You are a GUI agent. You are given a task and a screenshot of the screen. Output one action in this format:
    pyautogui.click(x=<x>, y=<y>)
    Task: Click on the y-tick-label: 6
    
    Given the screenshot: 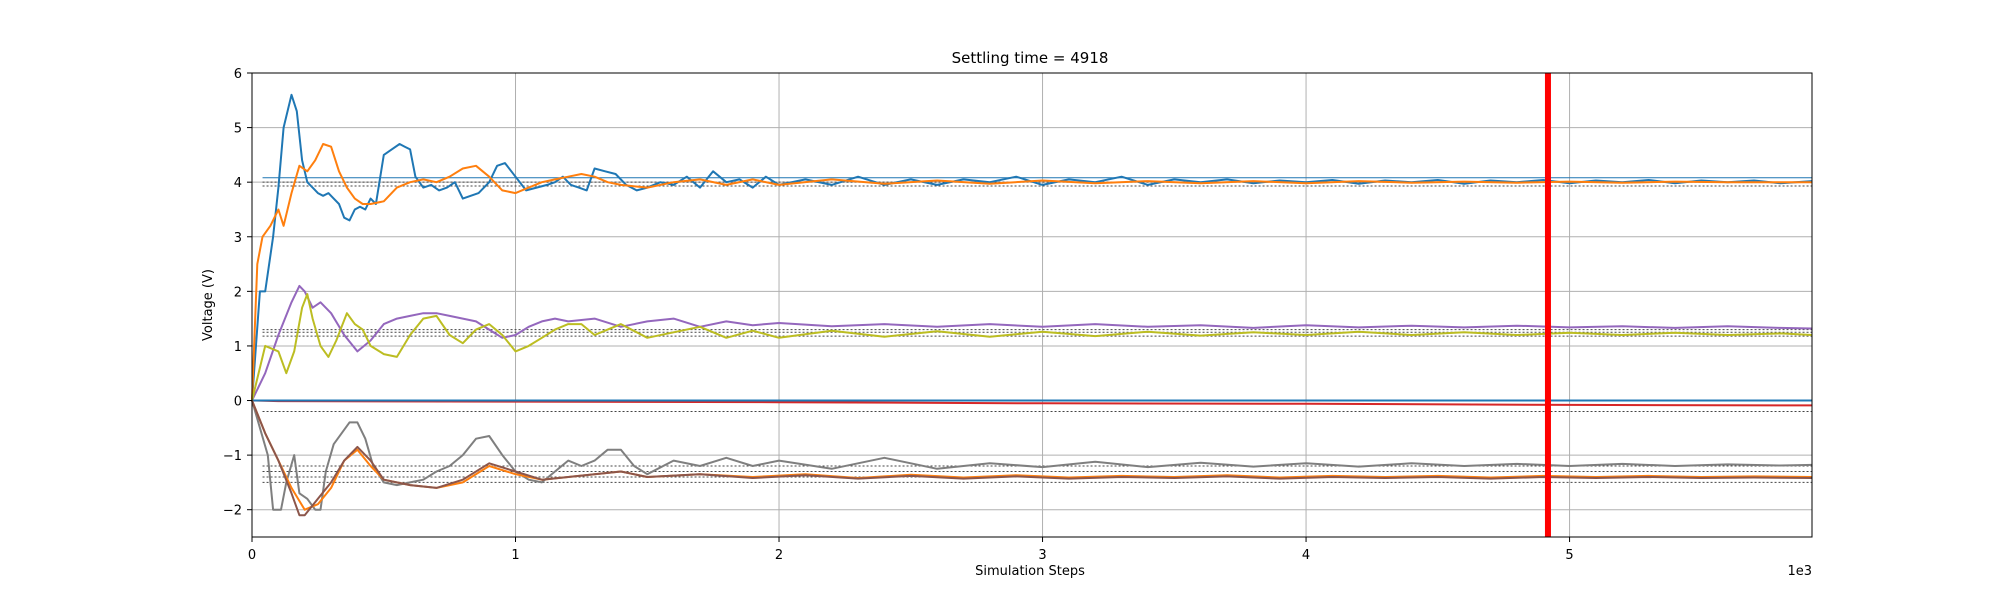 What is the action you would take?
    pyautogui.click(x=238, y=74)
    